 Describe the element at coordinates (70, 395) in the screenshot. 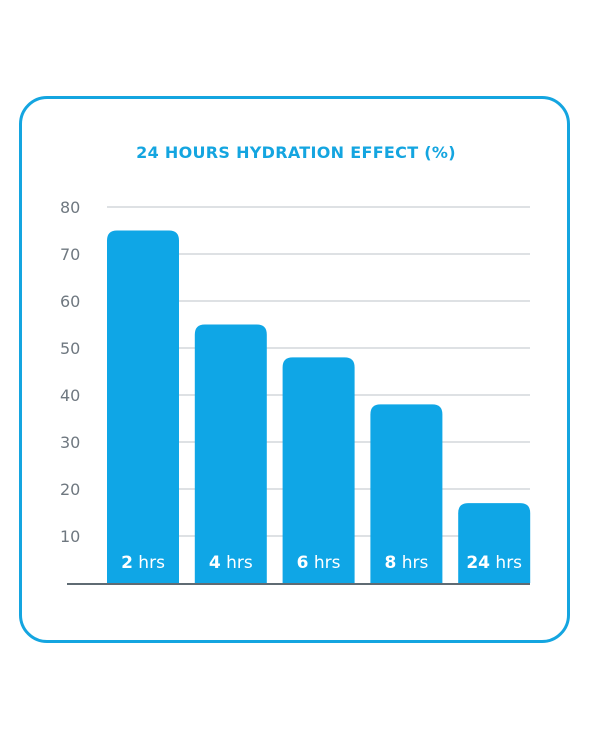

I see `y-tick-label: 40` at that location.